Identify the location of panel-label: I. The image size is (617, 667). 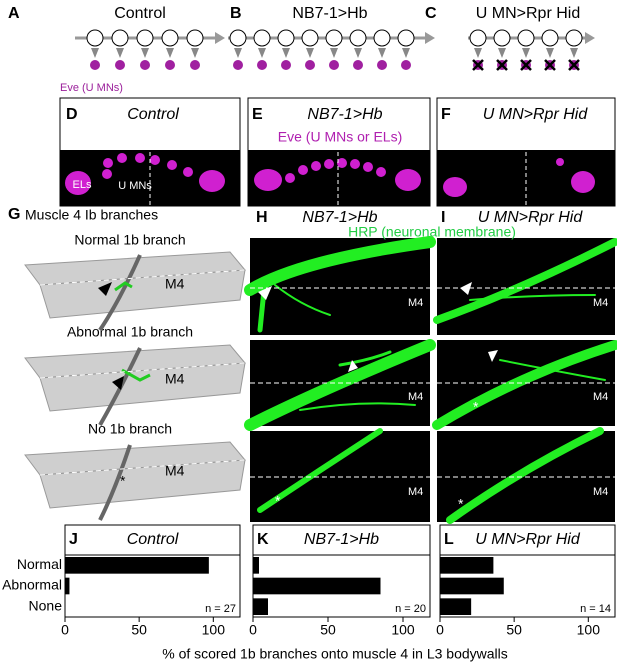
(443, 217).